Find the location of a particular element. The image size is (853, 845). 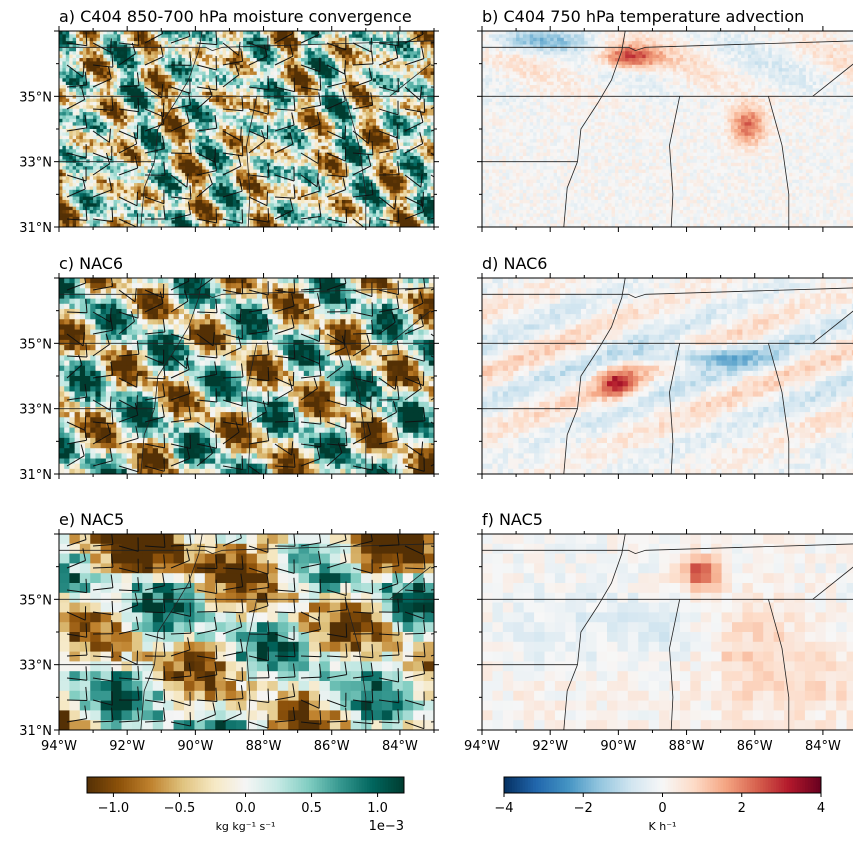

wind-barbs-e is located at coordinates (250, 632).